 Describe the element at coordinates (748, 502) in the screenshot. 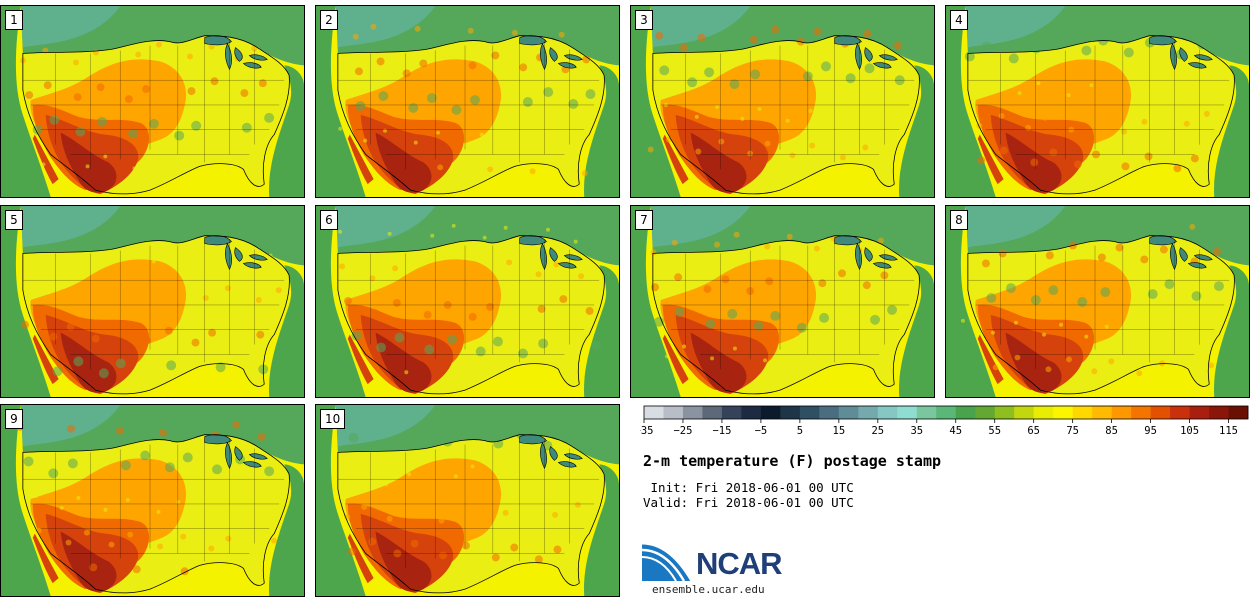

I see `valid-time: Valid: Fri 2018-06-01 00 UTC` at that location.